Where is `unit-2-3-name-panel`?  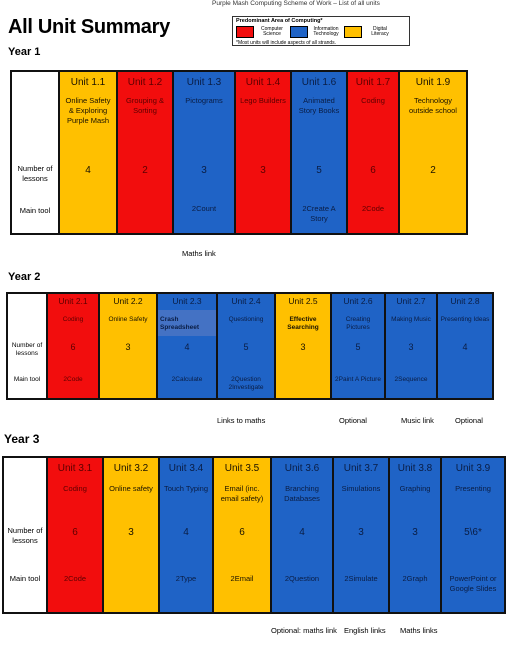 unit-2-3-name-panel is located at coordinates (187, 323).